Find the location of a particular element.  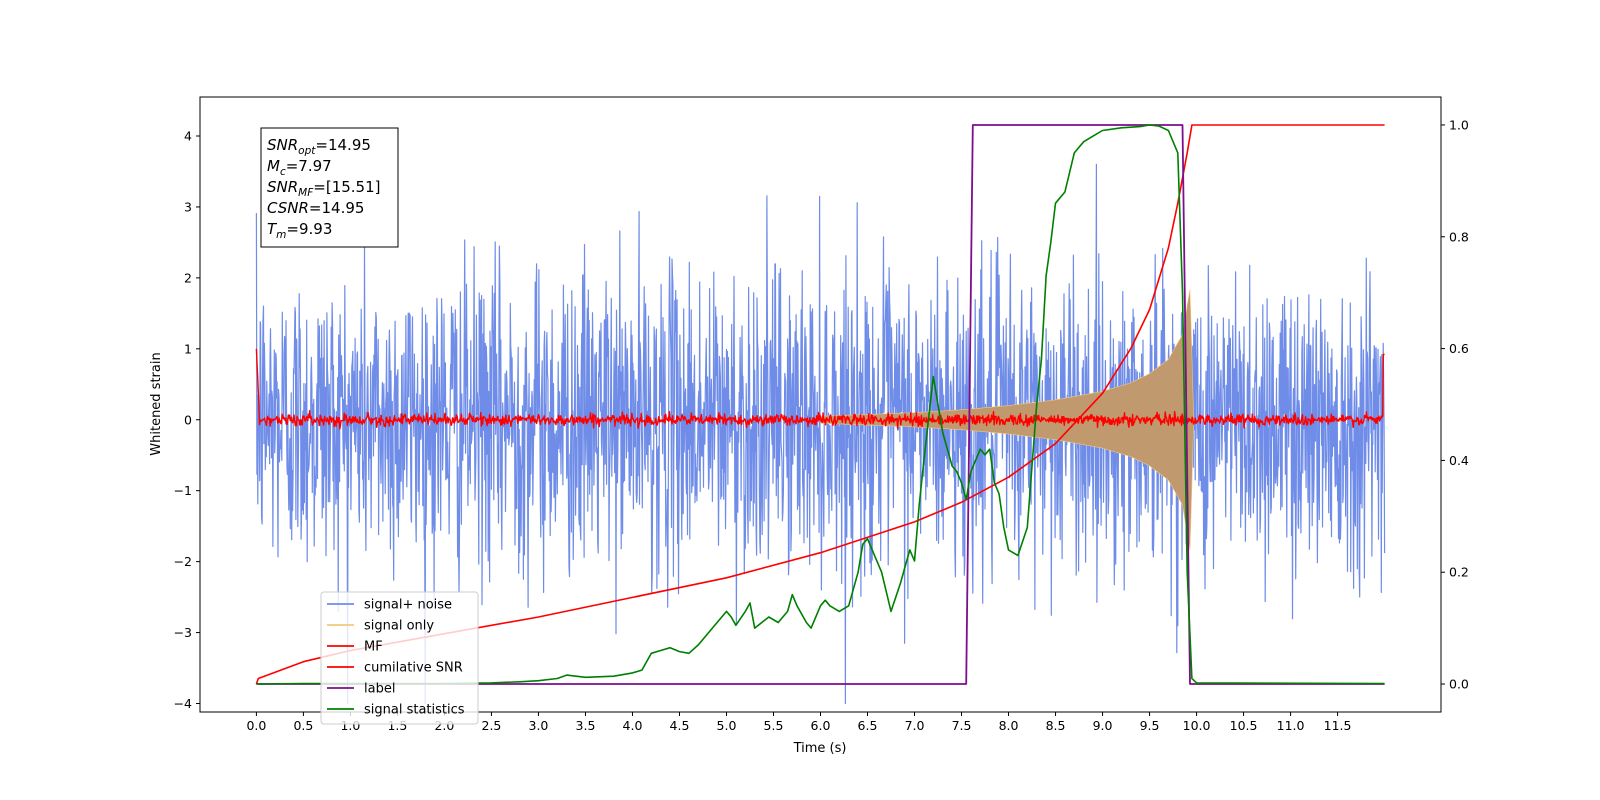

annotation-line: CSNR=14.95 is located at coordinates (315, 208).